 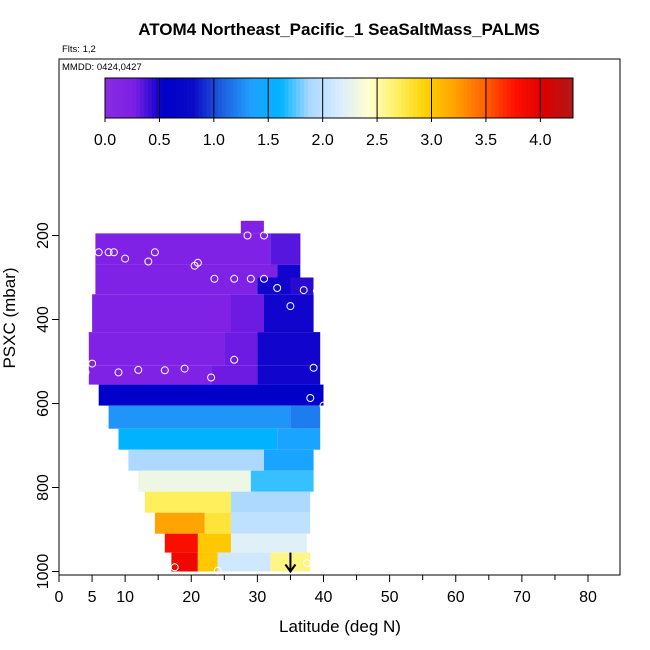 What do you see at coordinates (340, 626) in the screenshot?
I see `x-axis-label: Latitude (deg N)` at bounding box center [340, 626].